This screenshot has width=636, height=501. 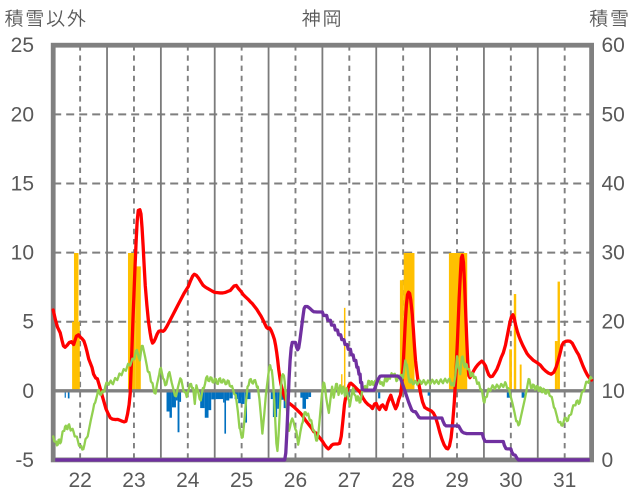 What do you see at coordinates (28, 322) in the screenshot?
I see `svg-text: 5` at bounding box center [28, 322].